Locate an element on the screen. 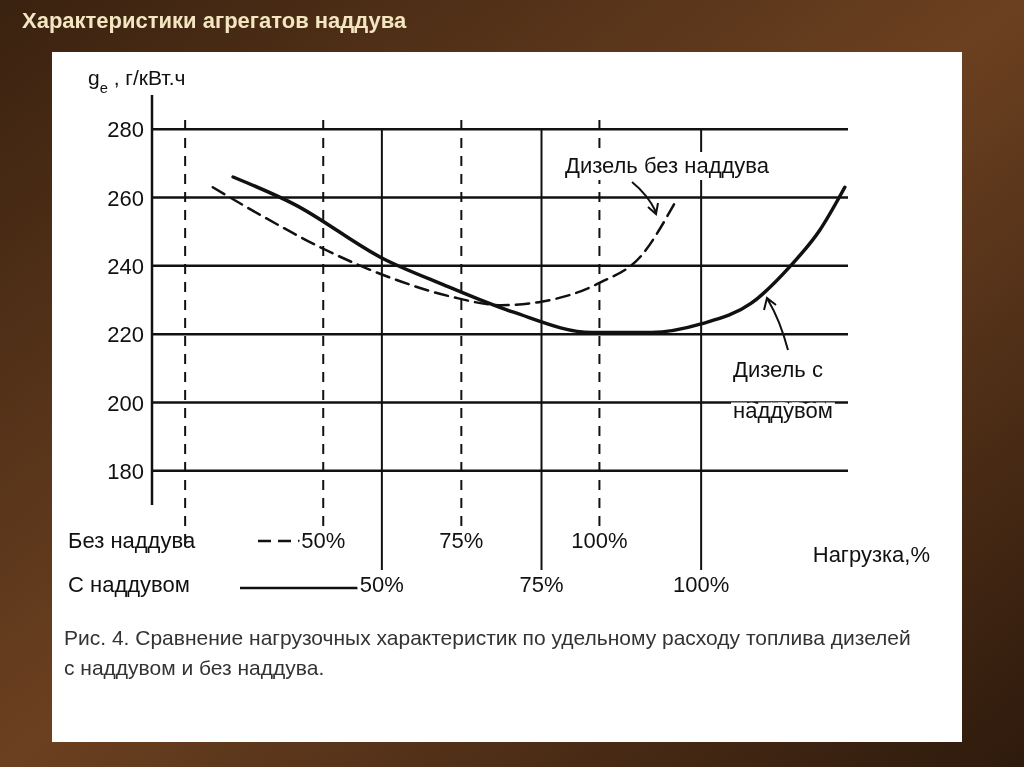 The width and height of the screenshot is (1024, 767). legend-label: Дизель с наддувом is located at coordinates (783, 390).